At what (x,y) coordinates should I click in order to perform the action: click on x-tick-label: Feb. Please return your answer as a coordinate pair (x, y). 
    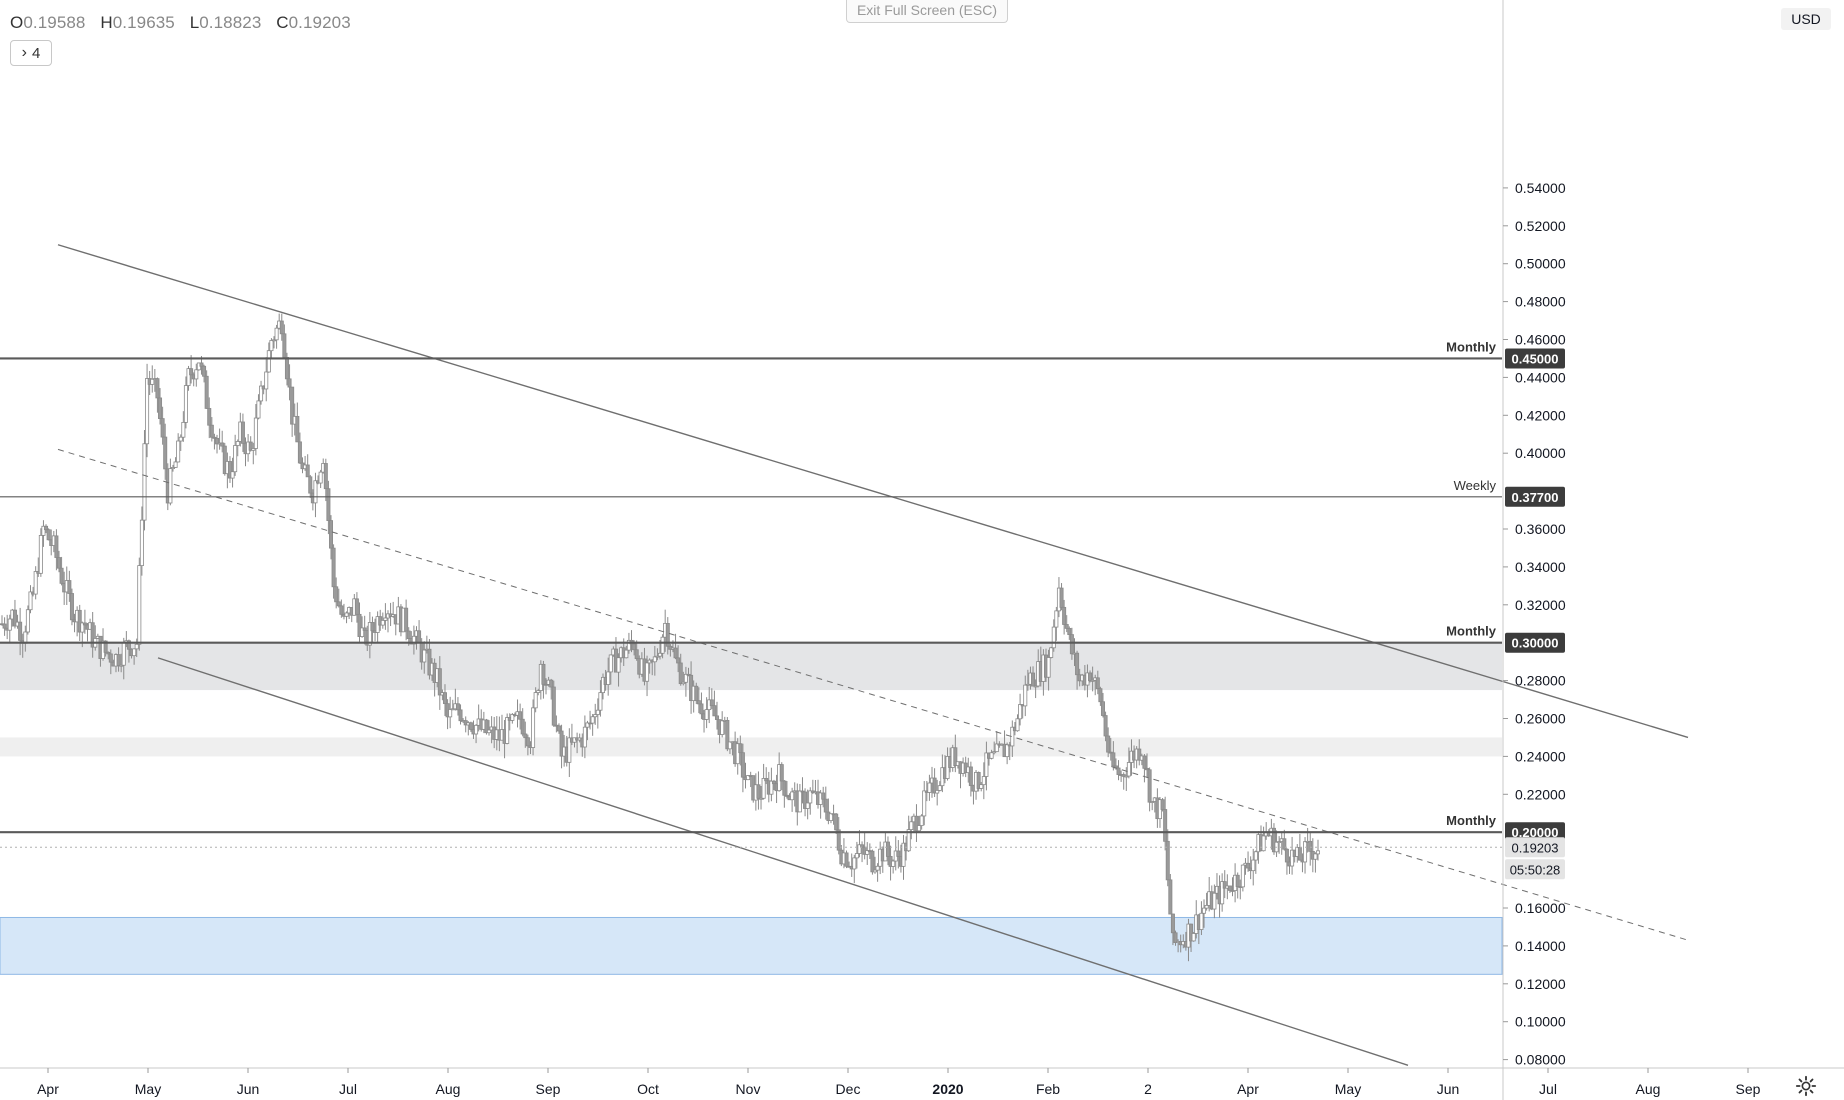
    Looking at the image, I should click on (1048, 1089).